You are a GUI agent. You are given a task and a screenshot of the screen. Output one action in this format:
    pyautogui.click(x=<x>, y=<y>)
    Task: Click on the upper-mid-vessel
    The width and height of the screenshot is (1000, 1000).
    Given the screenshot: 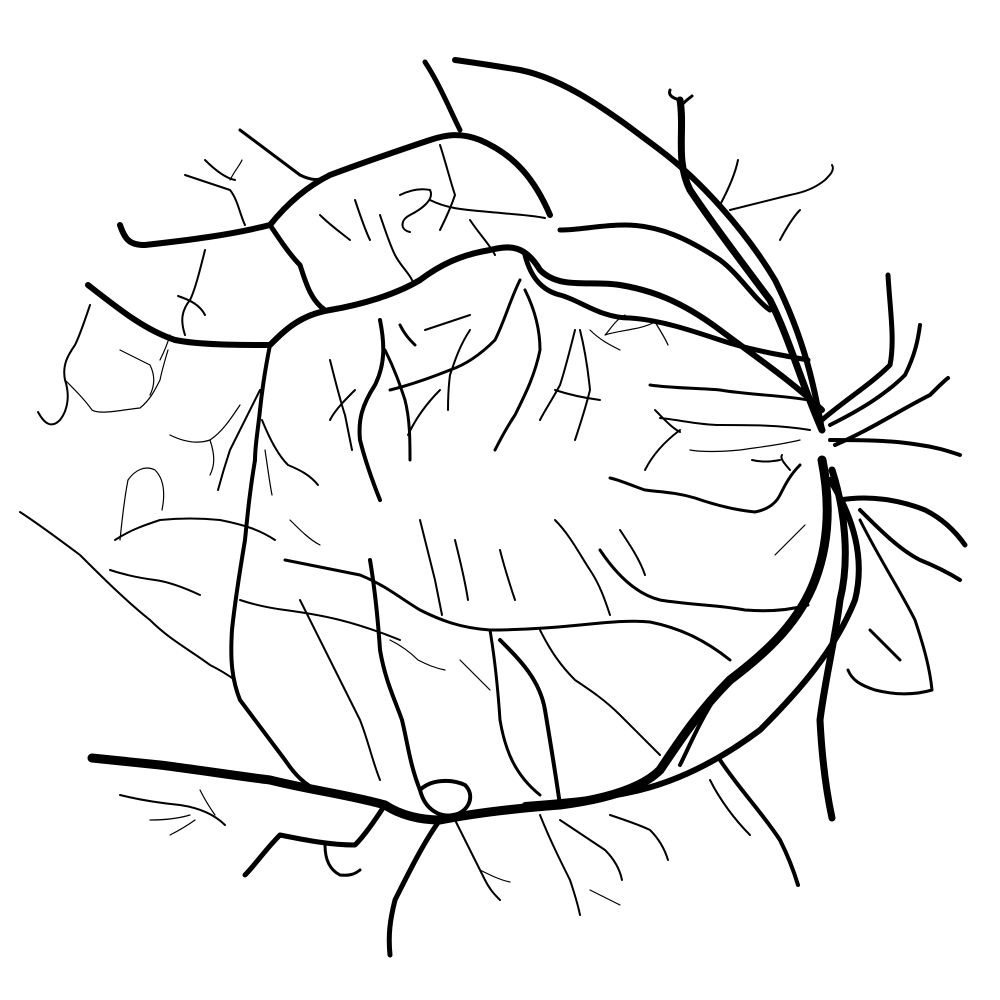 What is the action you would take?
    pyautogui.click(x=665, y=267)
    